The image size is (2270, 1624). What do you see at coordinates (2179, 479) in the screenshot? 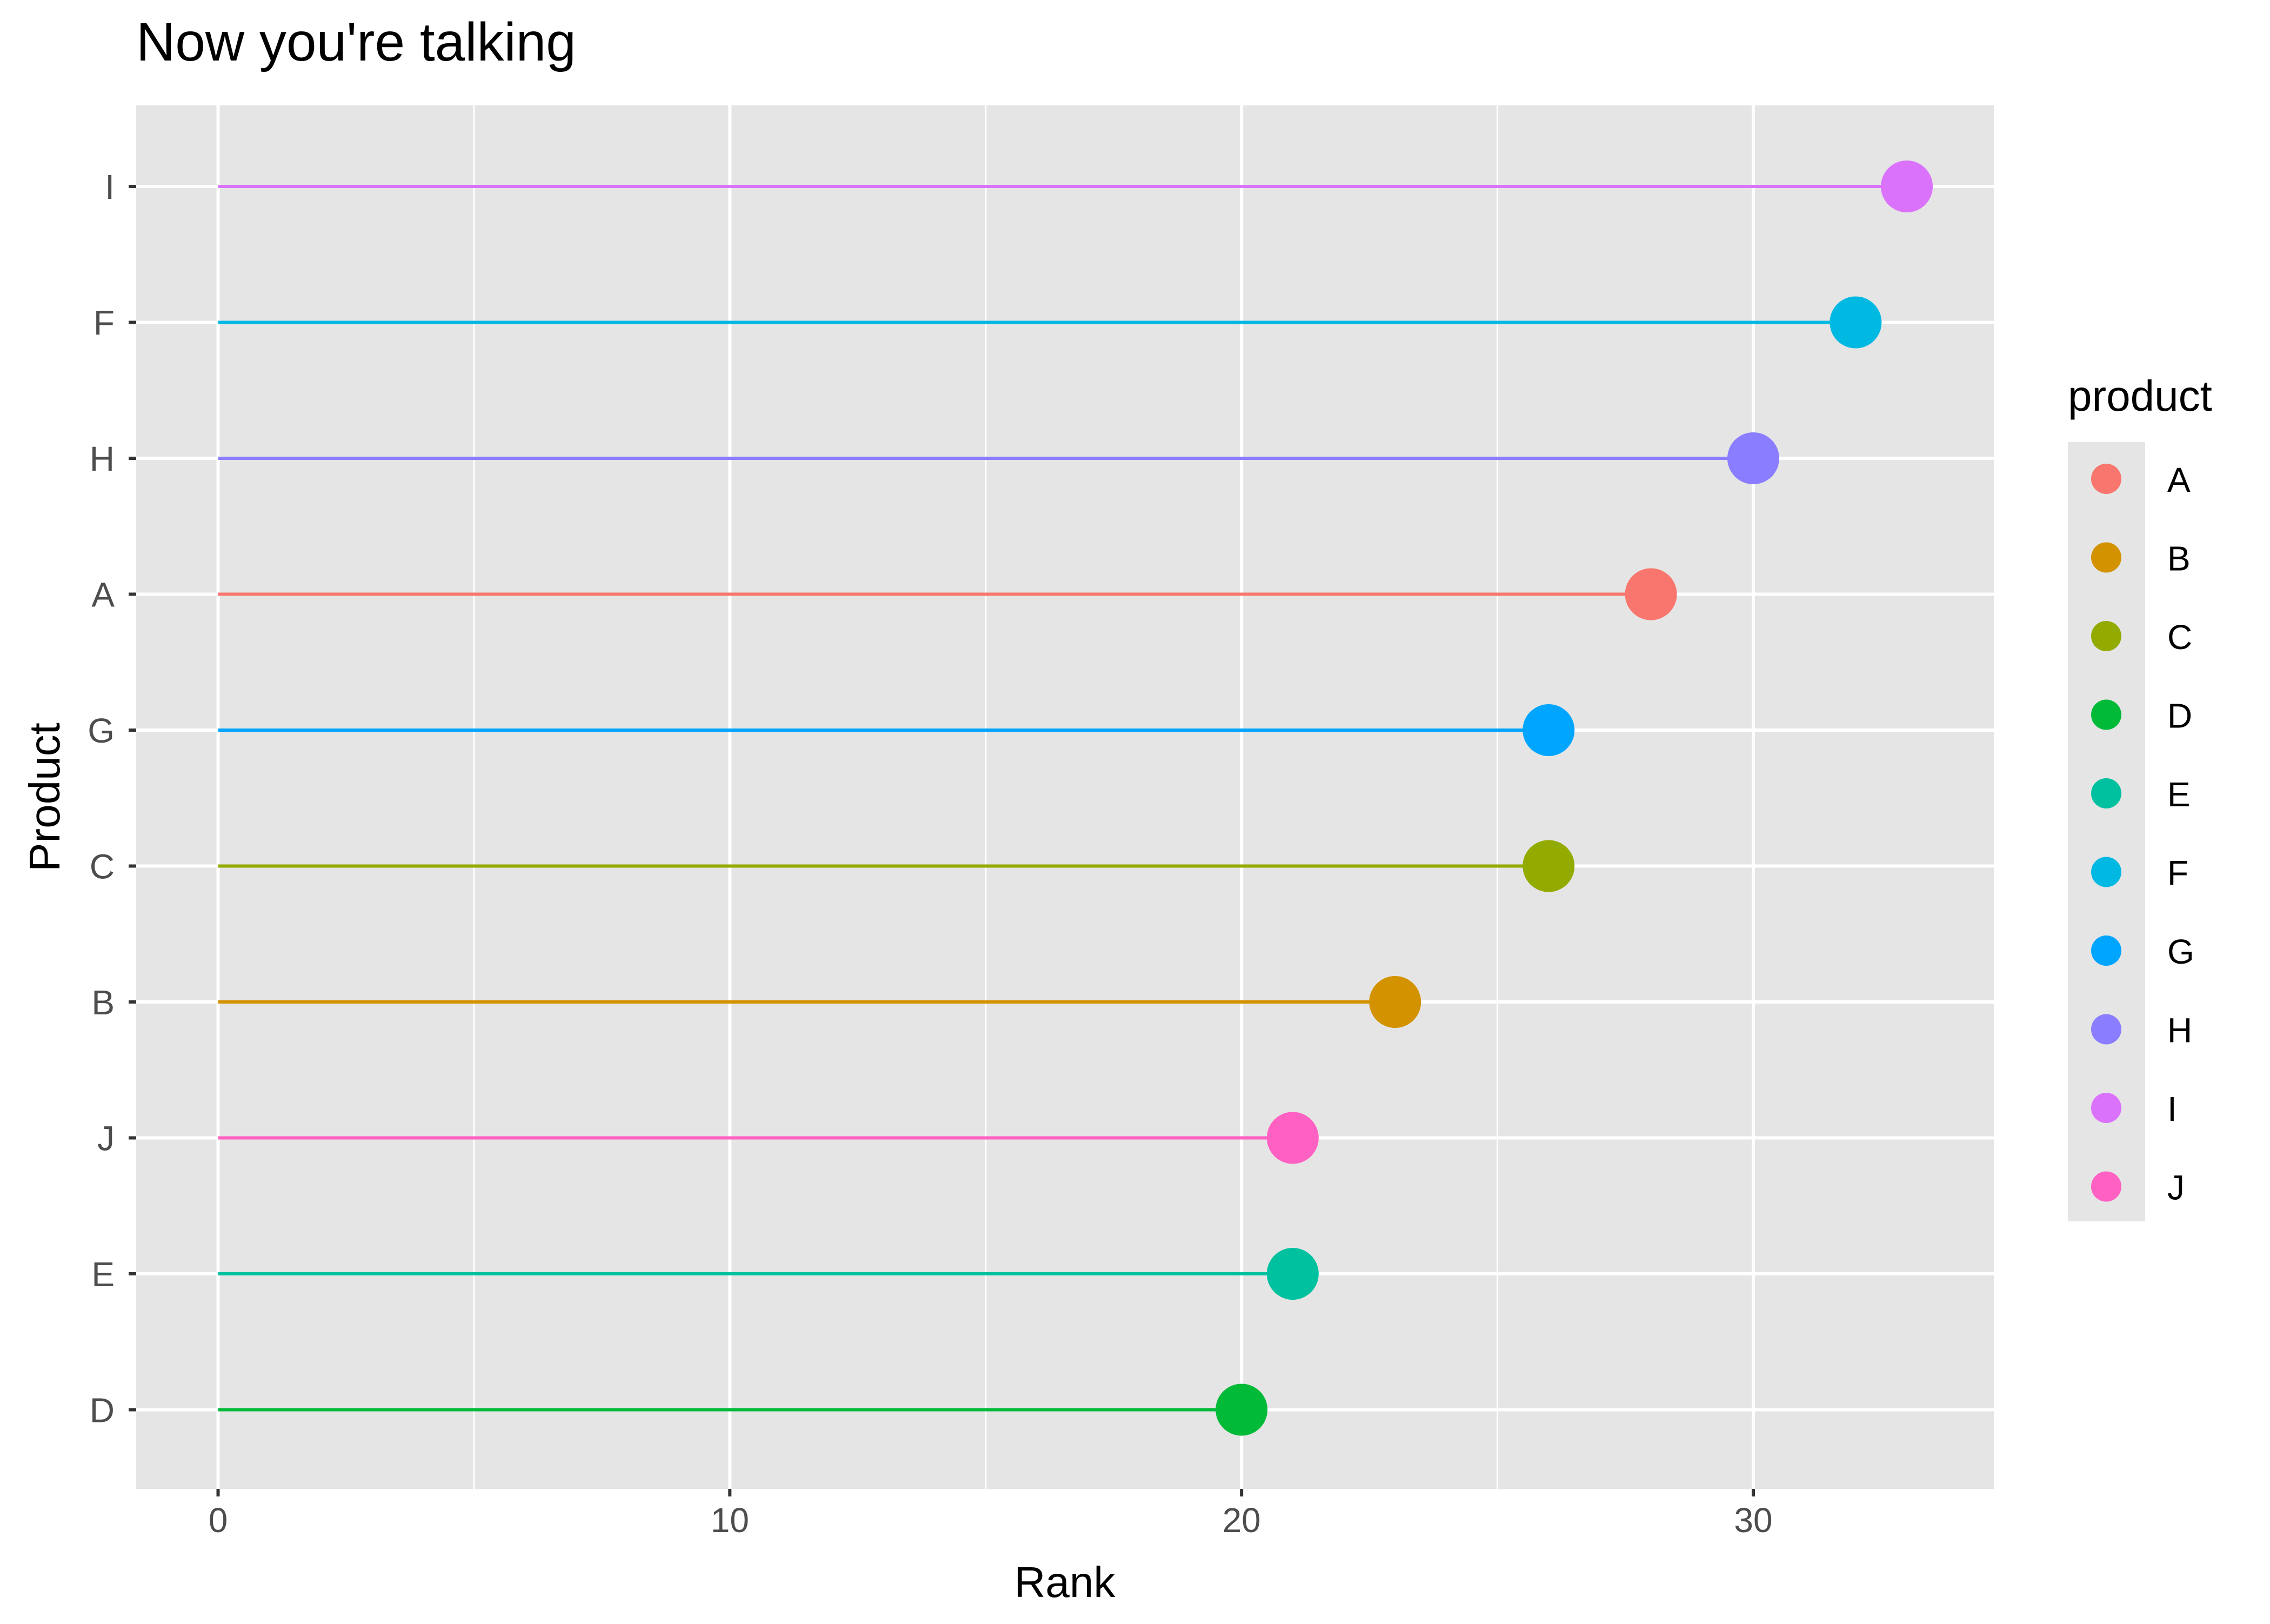
I see `legend-label: A` at bounding box center [2179, 479].